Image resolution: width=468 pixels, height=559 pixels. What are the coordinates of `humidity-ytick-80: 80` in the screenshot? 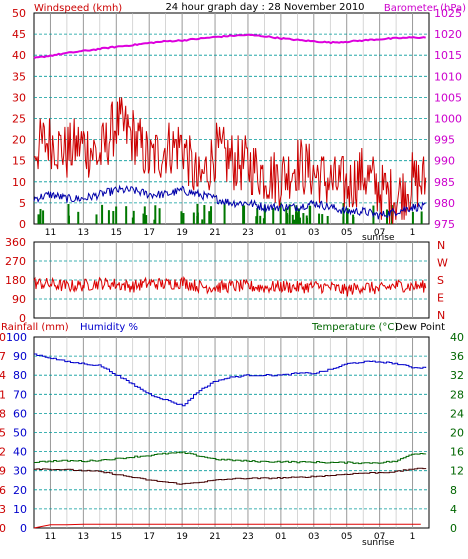 It's located at (20, 375).